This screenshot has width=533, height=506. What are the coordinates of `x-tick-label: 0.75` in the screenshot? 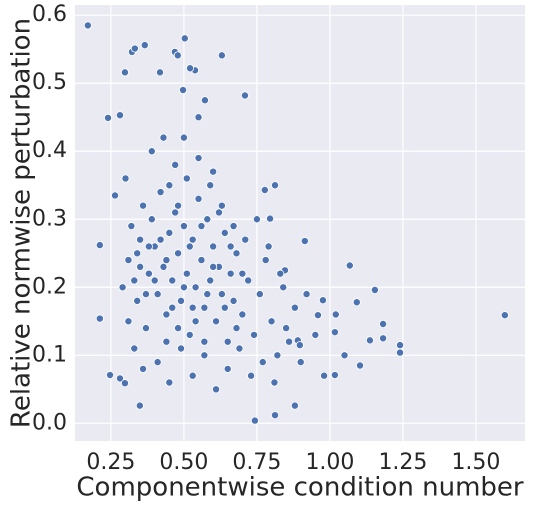 It's located at (256, 462).